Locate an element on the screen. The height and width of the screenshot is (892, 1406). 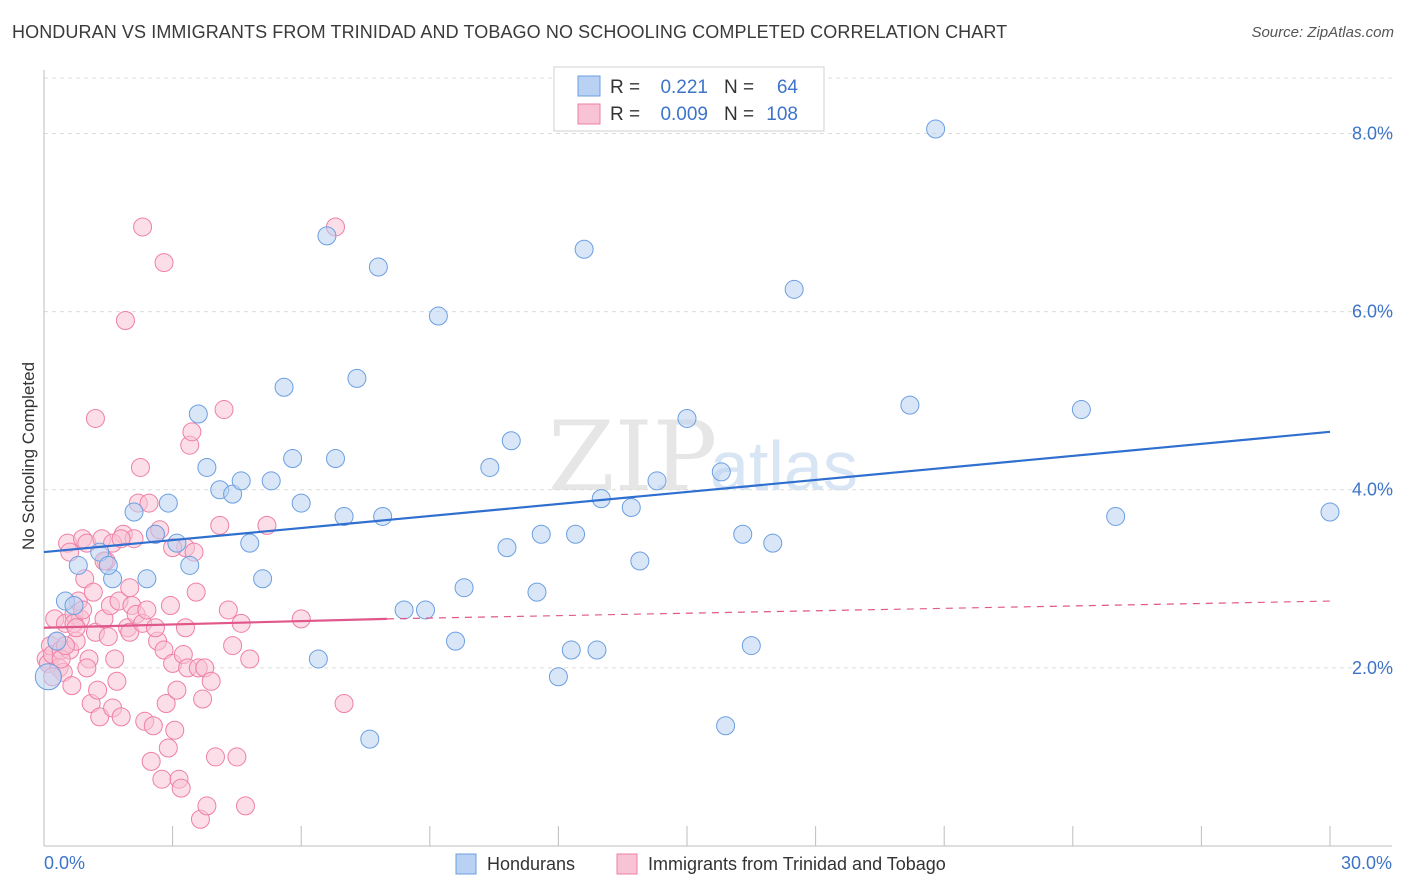
x-tick-marks is located at coordinates (687, 836).